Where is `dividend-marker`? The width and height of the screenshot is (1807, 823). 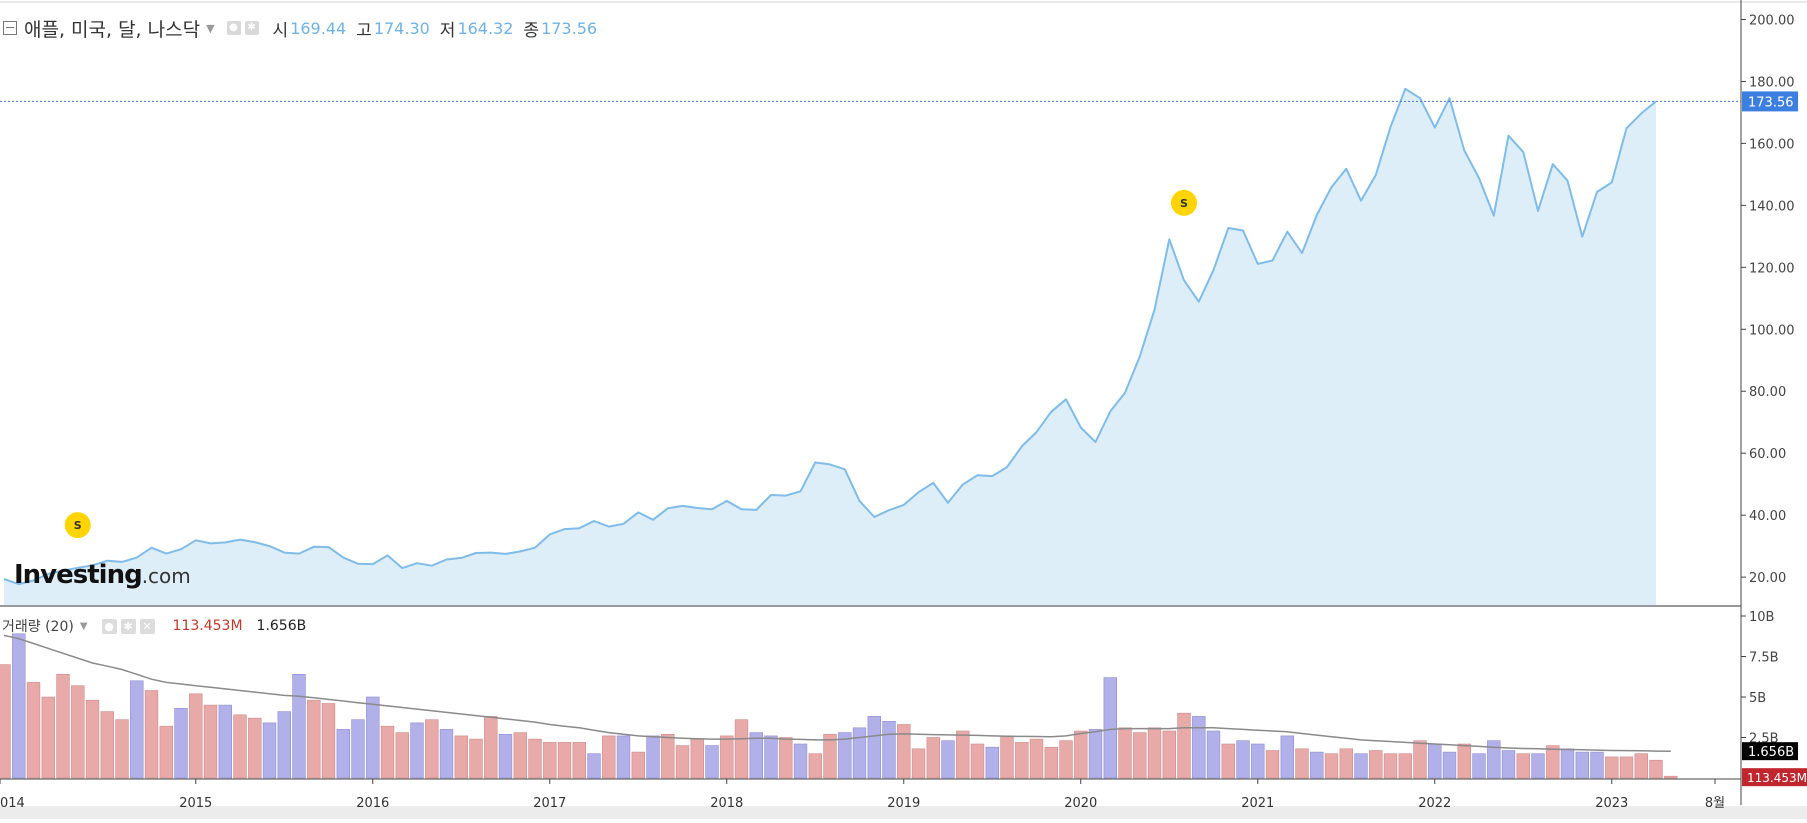
dividend-marker is located at coordinates (77, 525).